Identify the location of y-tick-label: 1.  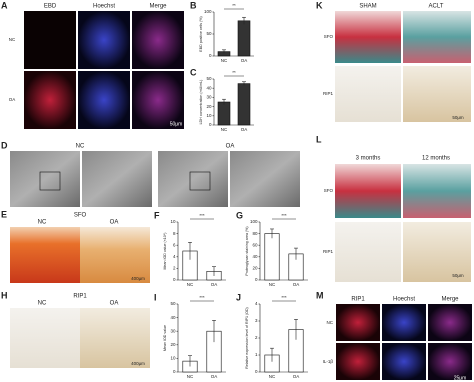
(256, 354).